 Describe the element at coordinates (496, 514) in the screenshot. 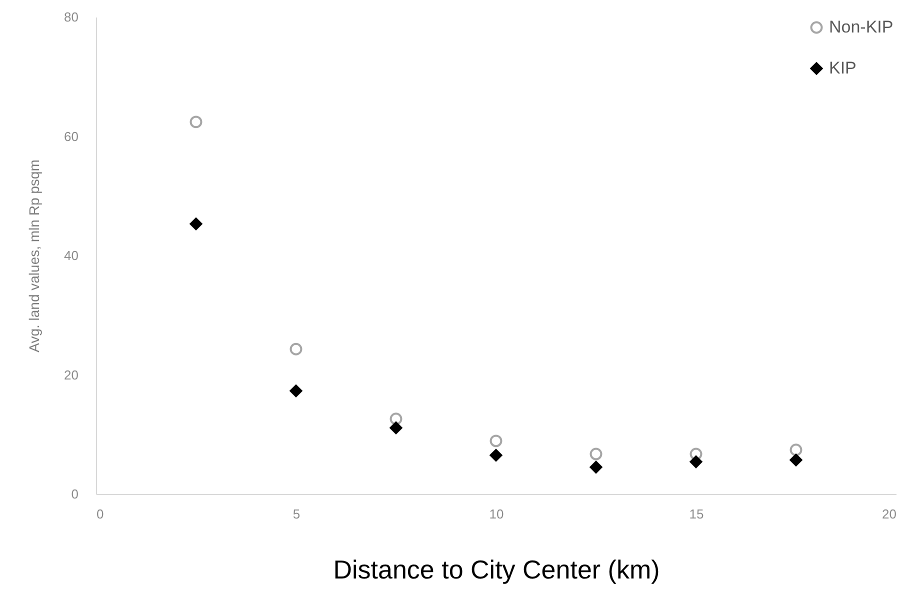

I see `x-tick-label: 10` at that location.